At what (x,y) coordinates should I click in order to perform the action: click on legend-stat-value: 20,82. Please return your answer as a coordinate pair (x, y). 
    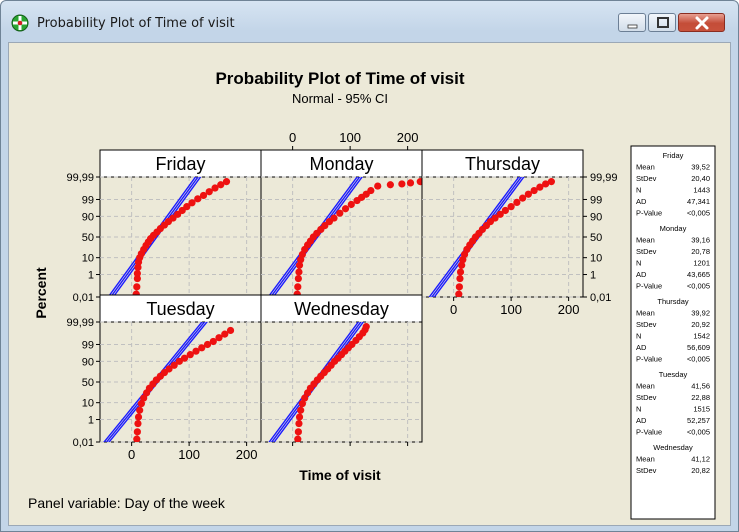
    Looking at the image, I should click on (700, 470).